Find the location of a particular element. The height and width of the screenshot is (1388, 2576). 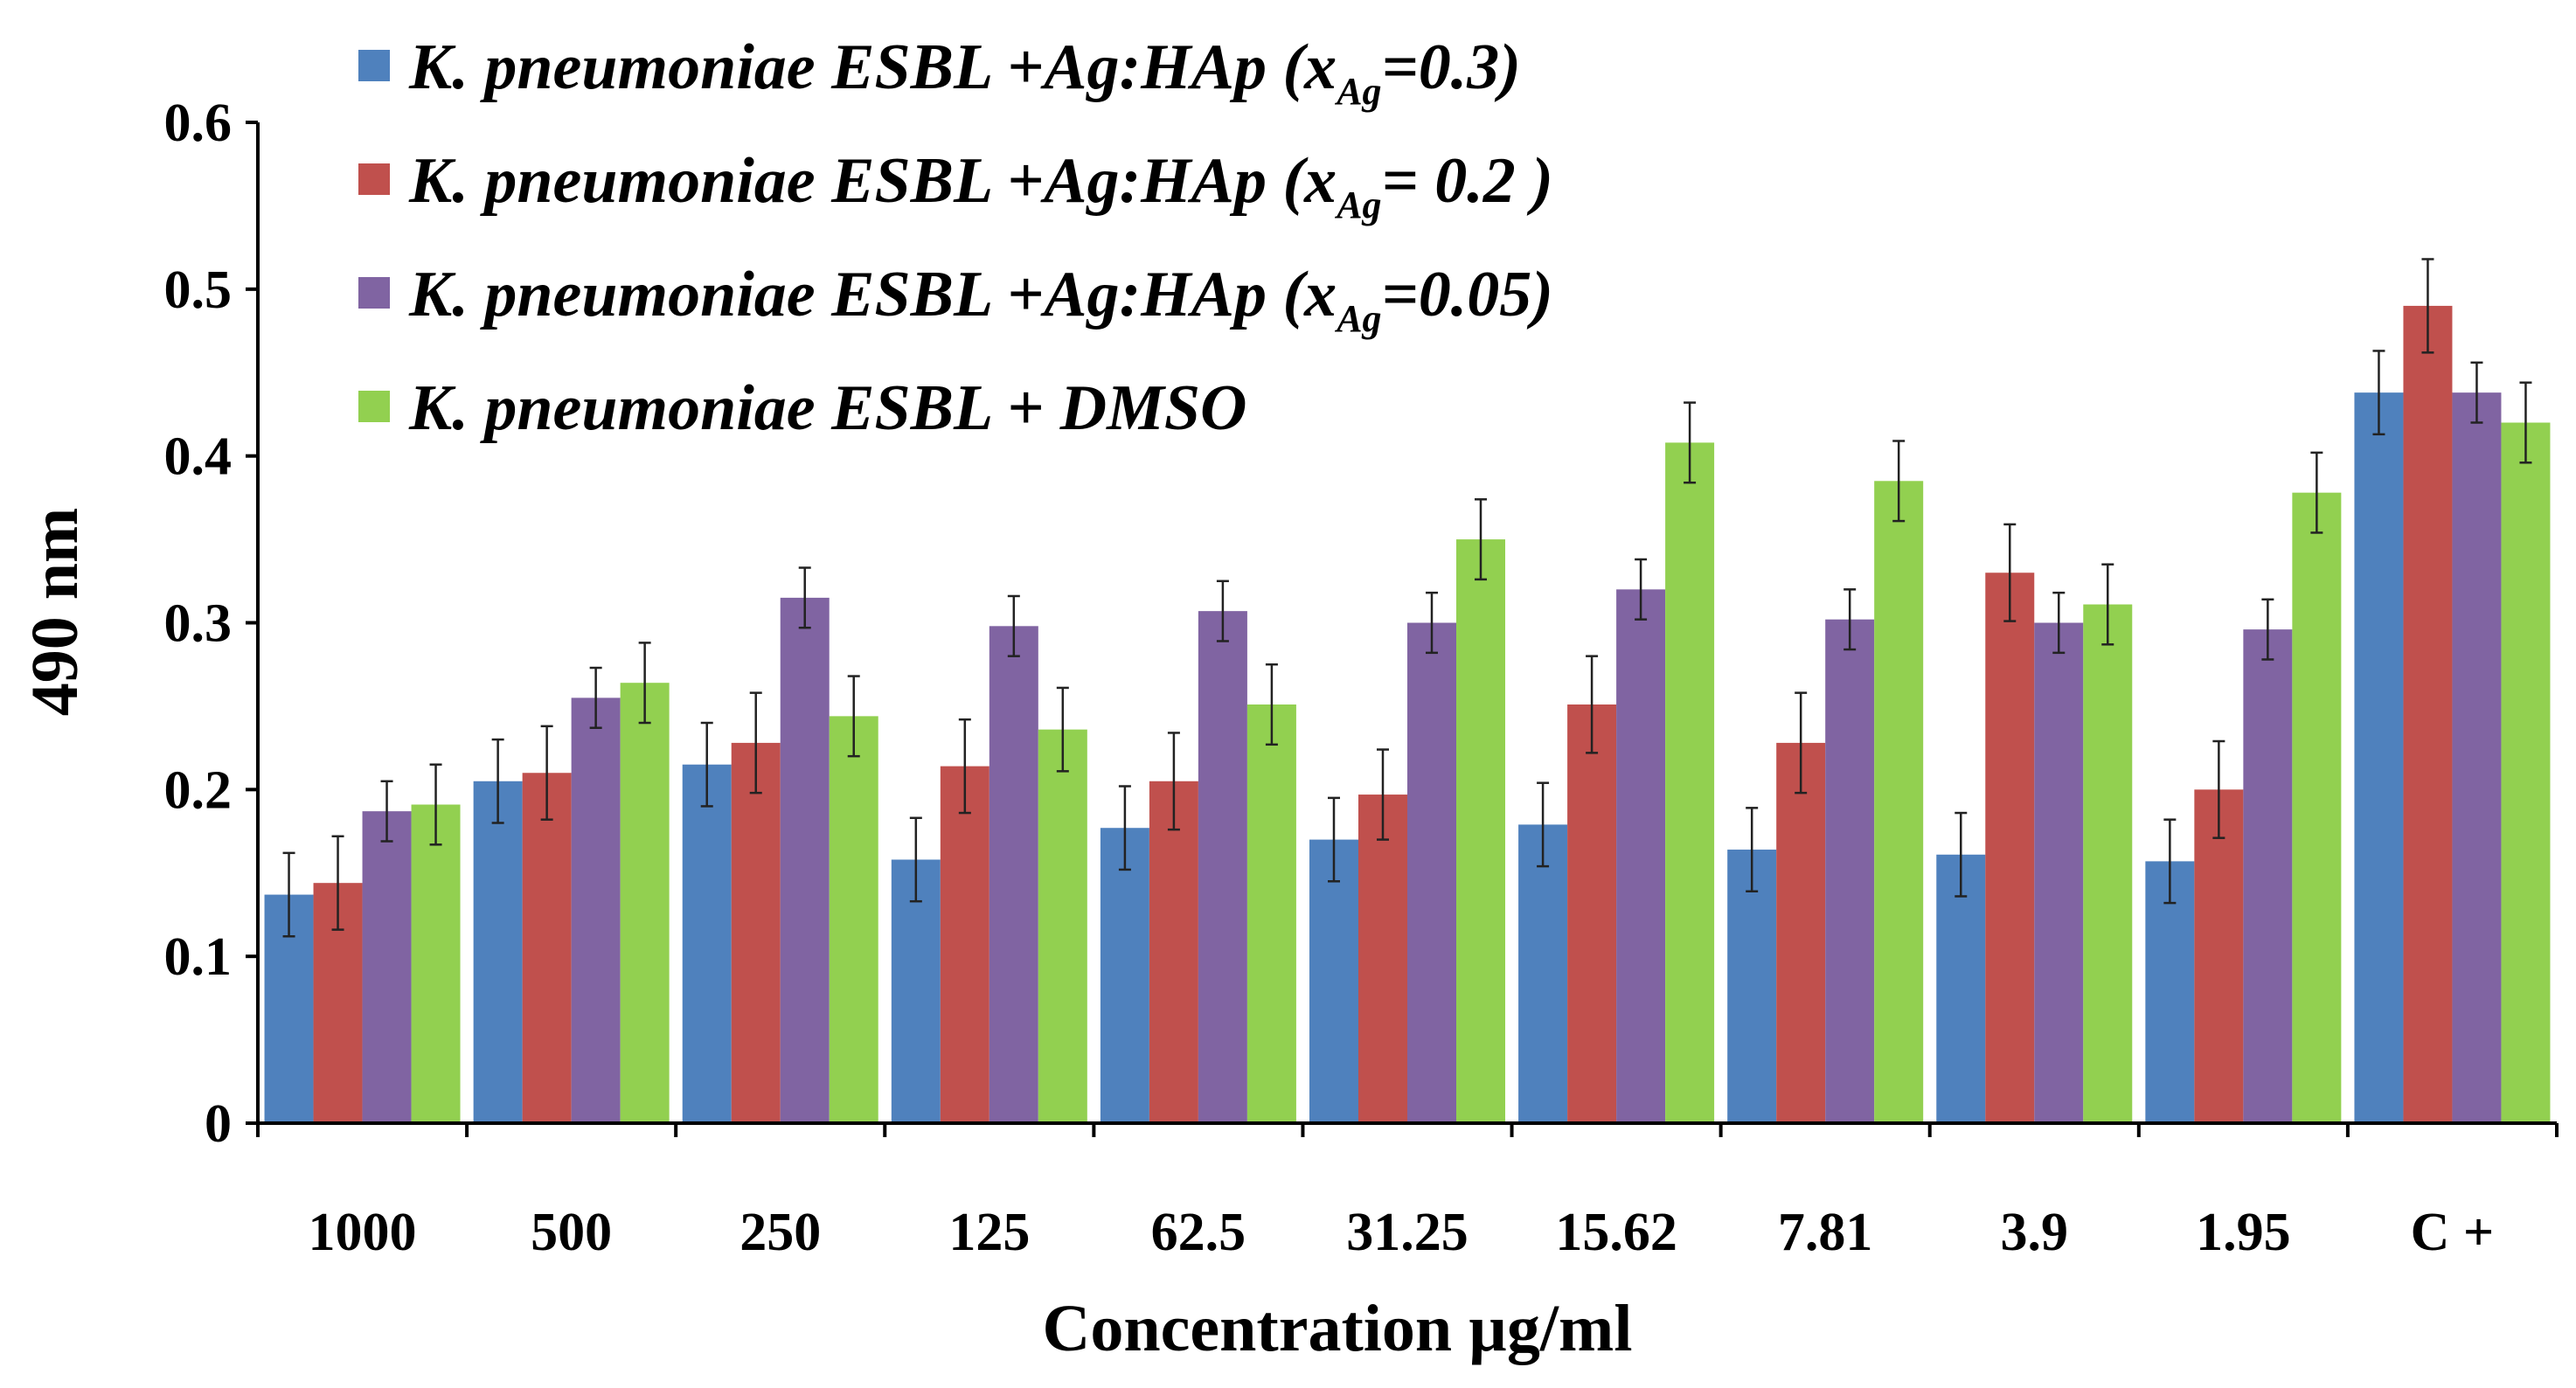

x-tick-label: 31.25 is located at coordinates (1407, 1233).